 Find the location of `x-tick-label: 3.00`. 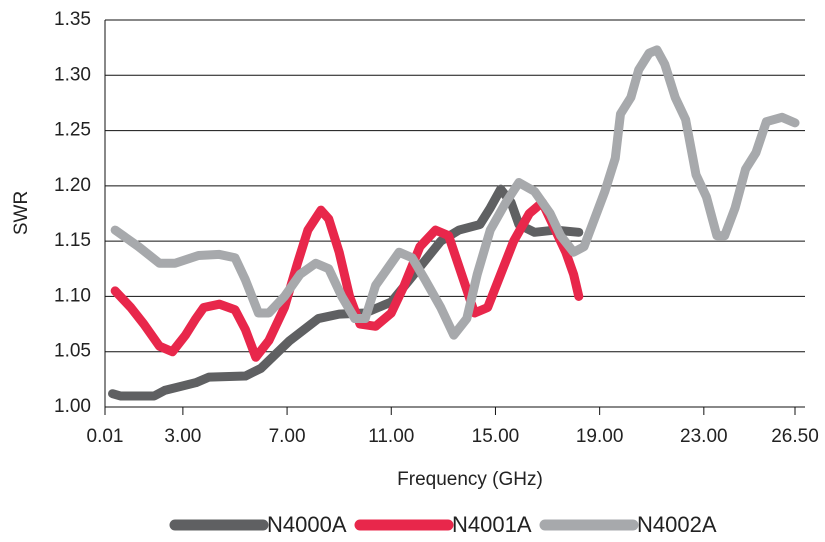

x-tick-label: 3.00 is located at coordinates (182, 436).